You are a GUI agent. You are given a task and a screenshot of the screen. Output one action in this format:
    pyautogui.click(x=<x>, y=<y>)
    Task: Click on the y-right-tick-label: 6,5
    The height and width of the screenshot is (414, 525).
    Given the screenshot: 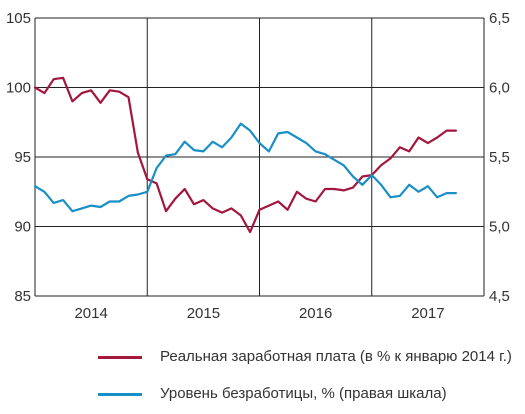 What is the action you would take?
    pyautogui.click(x=499, y=18)
    